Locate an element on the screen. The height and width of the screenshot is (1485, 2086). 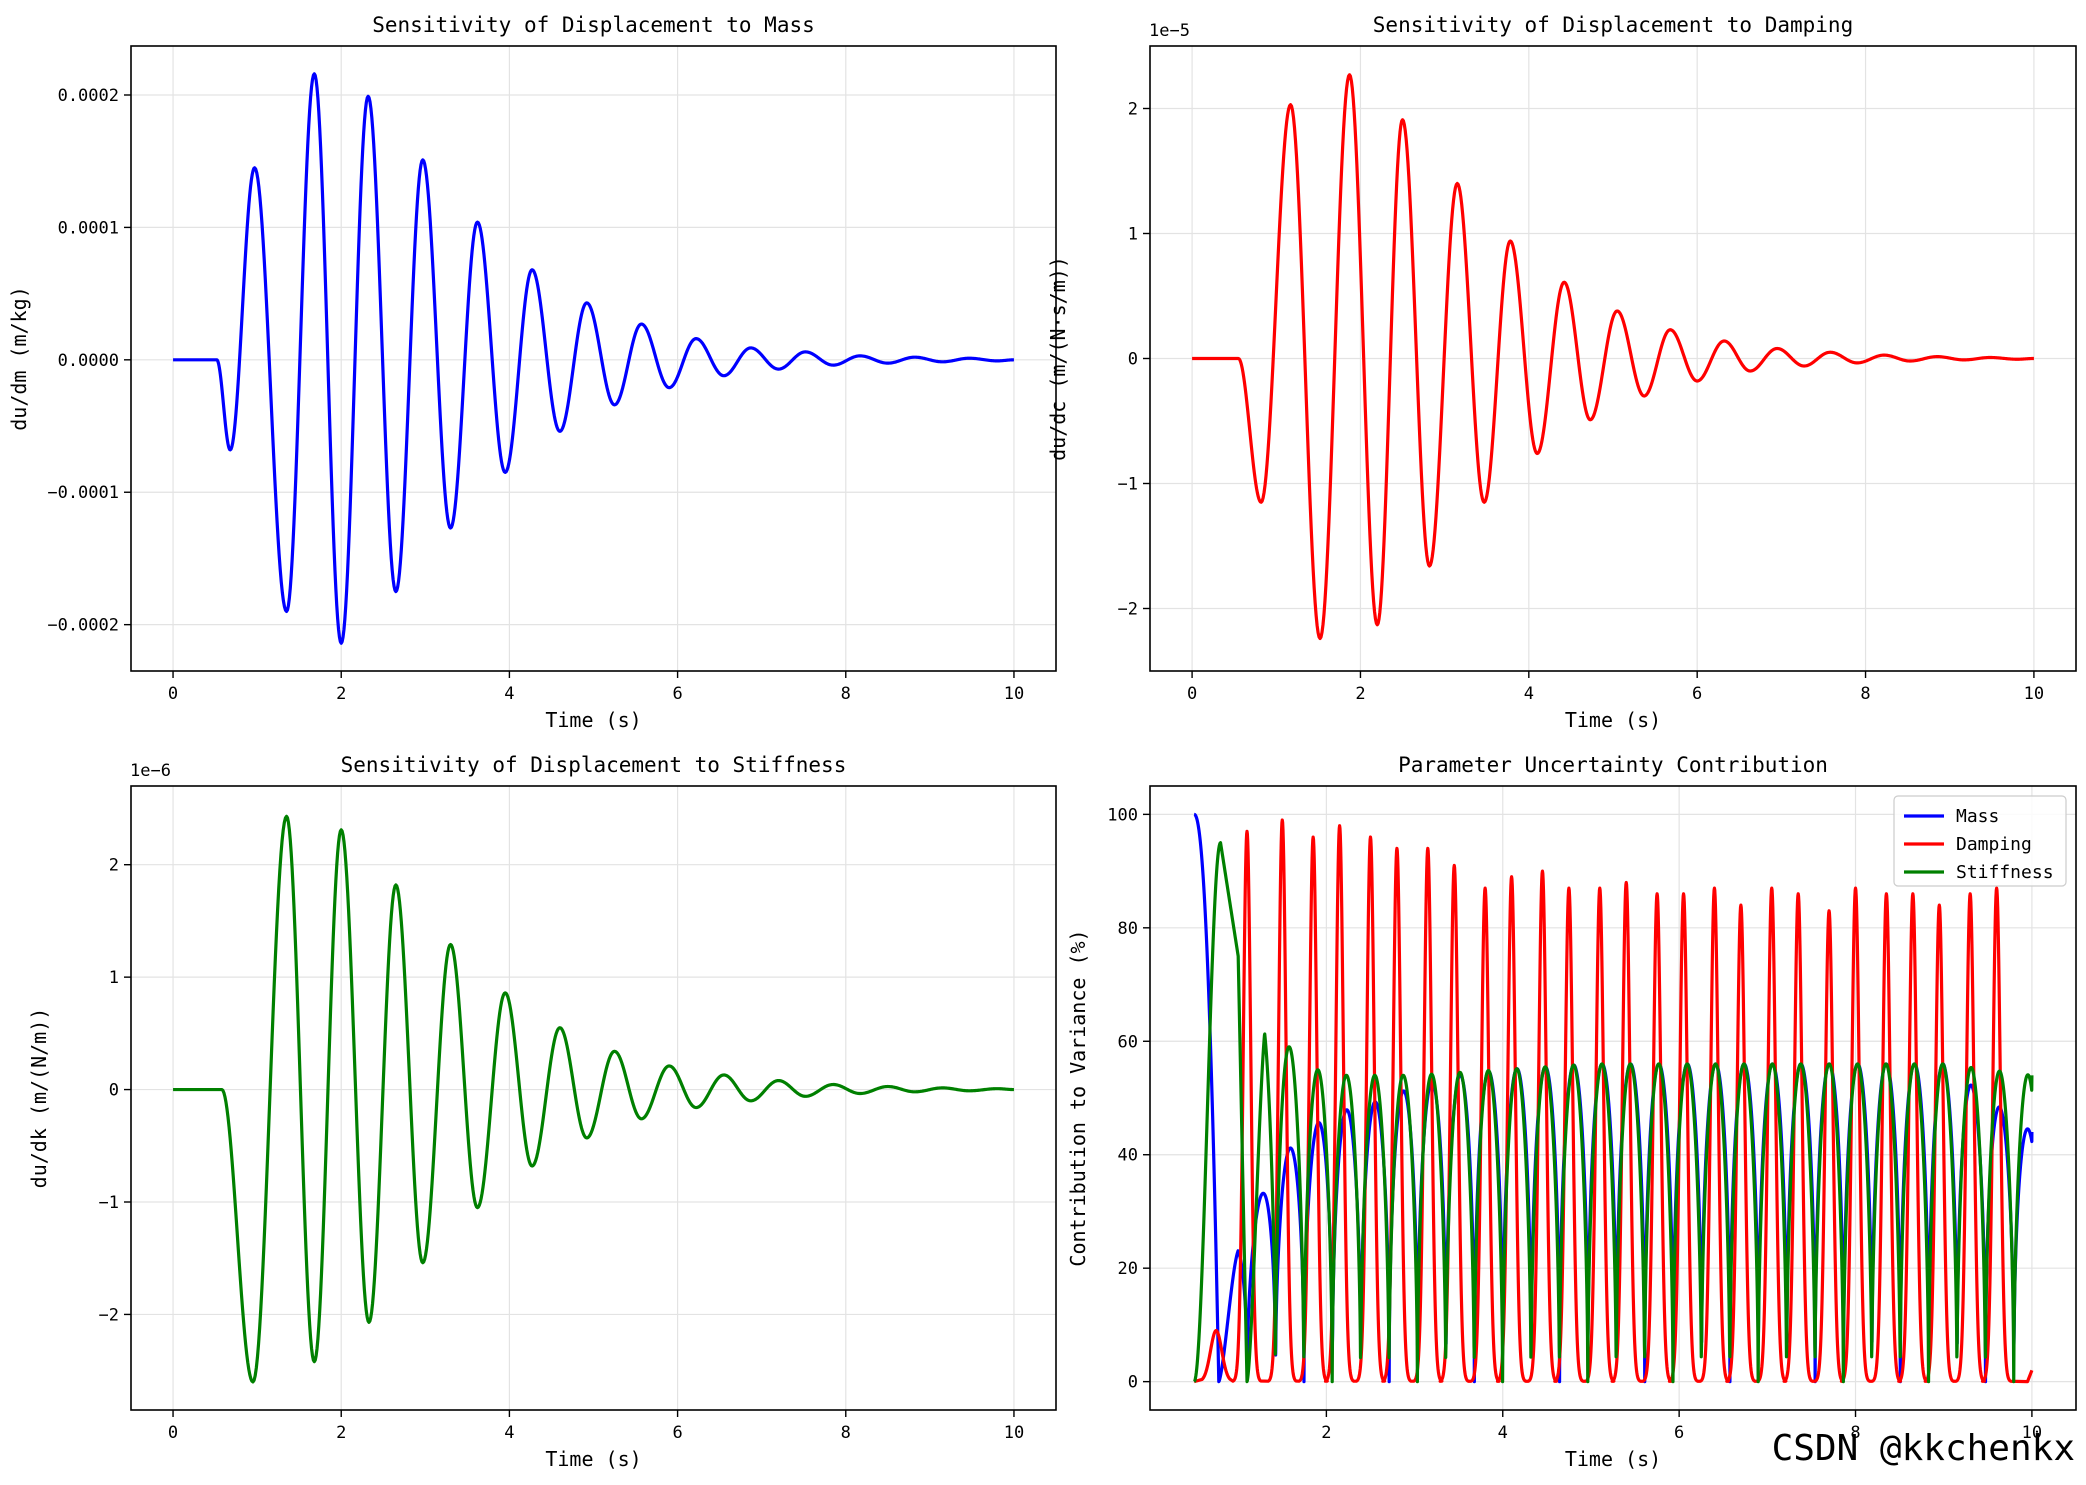
chart-title: Sensitivity of Displacement to Stiffness is located at coordinates (594, 765).